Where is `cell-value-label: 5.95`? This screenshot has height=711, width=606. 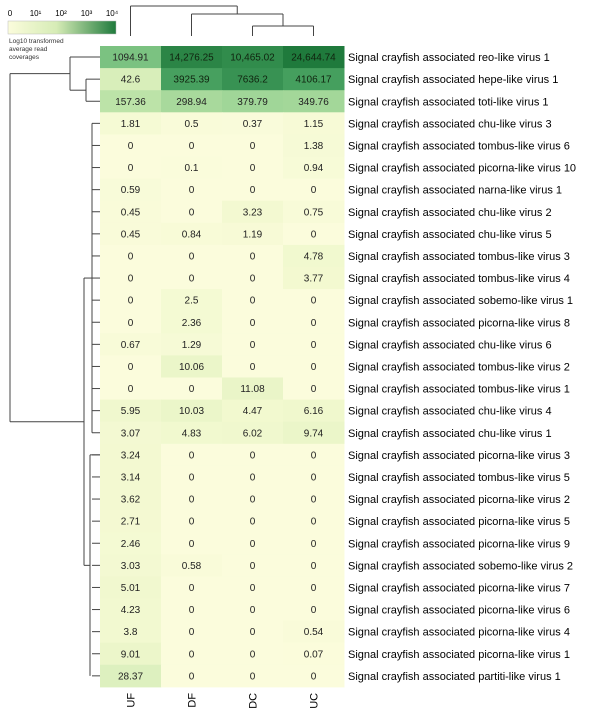
cell-value-label: 5.95 is located at coordinates (131, 411).